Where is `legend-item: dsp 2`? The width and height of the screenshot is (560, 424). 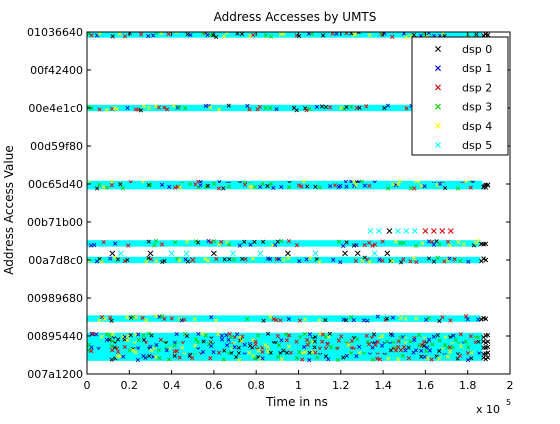 legend-item: dsp 2 is located at coordinates (463, 87).